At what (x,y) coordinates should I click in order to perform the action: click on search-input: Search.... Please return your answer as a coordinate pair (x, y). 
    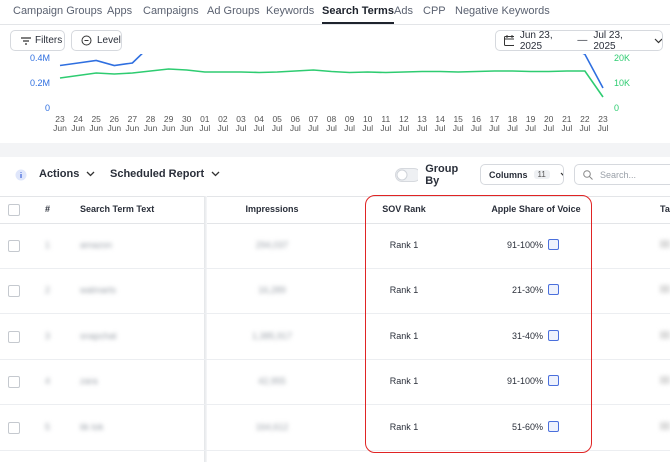
    Looking at the image, I should click on (622, 174).